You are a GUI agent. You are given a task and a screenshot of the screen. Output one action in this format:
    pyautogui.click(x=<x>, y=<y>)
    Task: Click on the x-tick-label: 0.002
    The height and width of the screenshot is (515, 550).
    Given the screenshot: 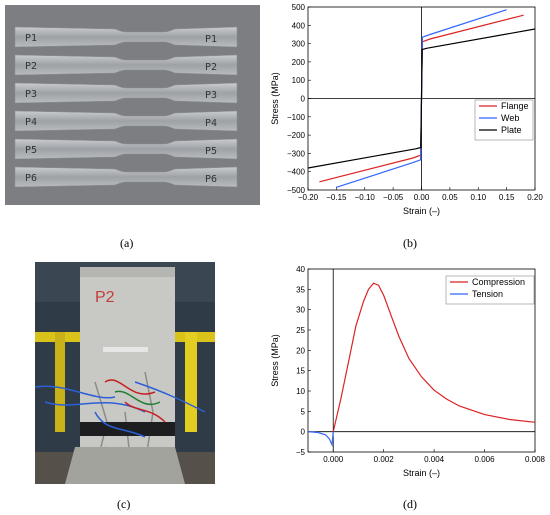 What is the action you would take?
    pyautogui.click(x=384, y=459)
    